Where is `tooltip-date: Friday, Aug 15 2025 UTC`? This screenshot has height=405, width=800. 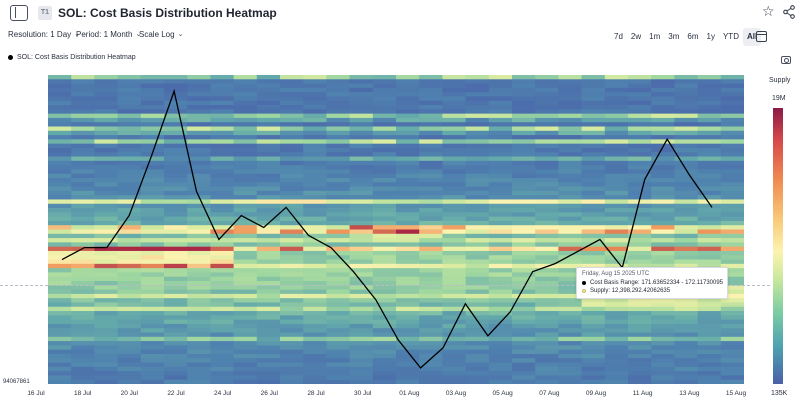 tooltip-date: Friday, Aug 15 2025 UTC is located at coordinates (616, 274).